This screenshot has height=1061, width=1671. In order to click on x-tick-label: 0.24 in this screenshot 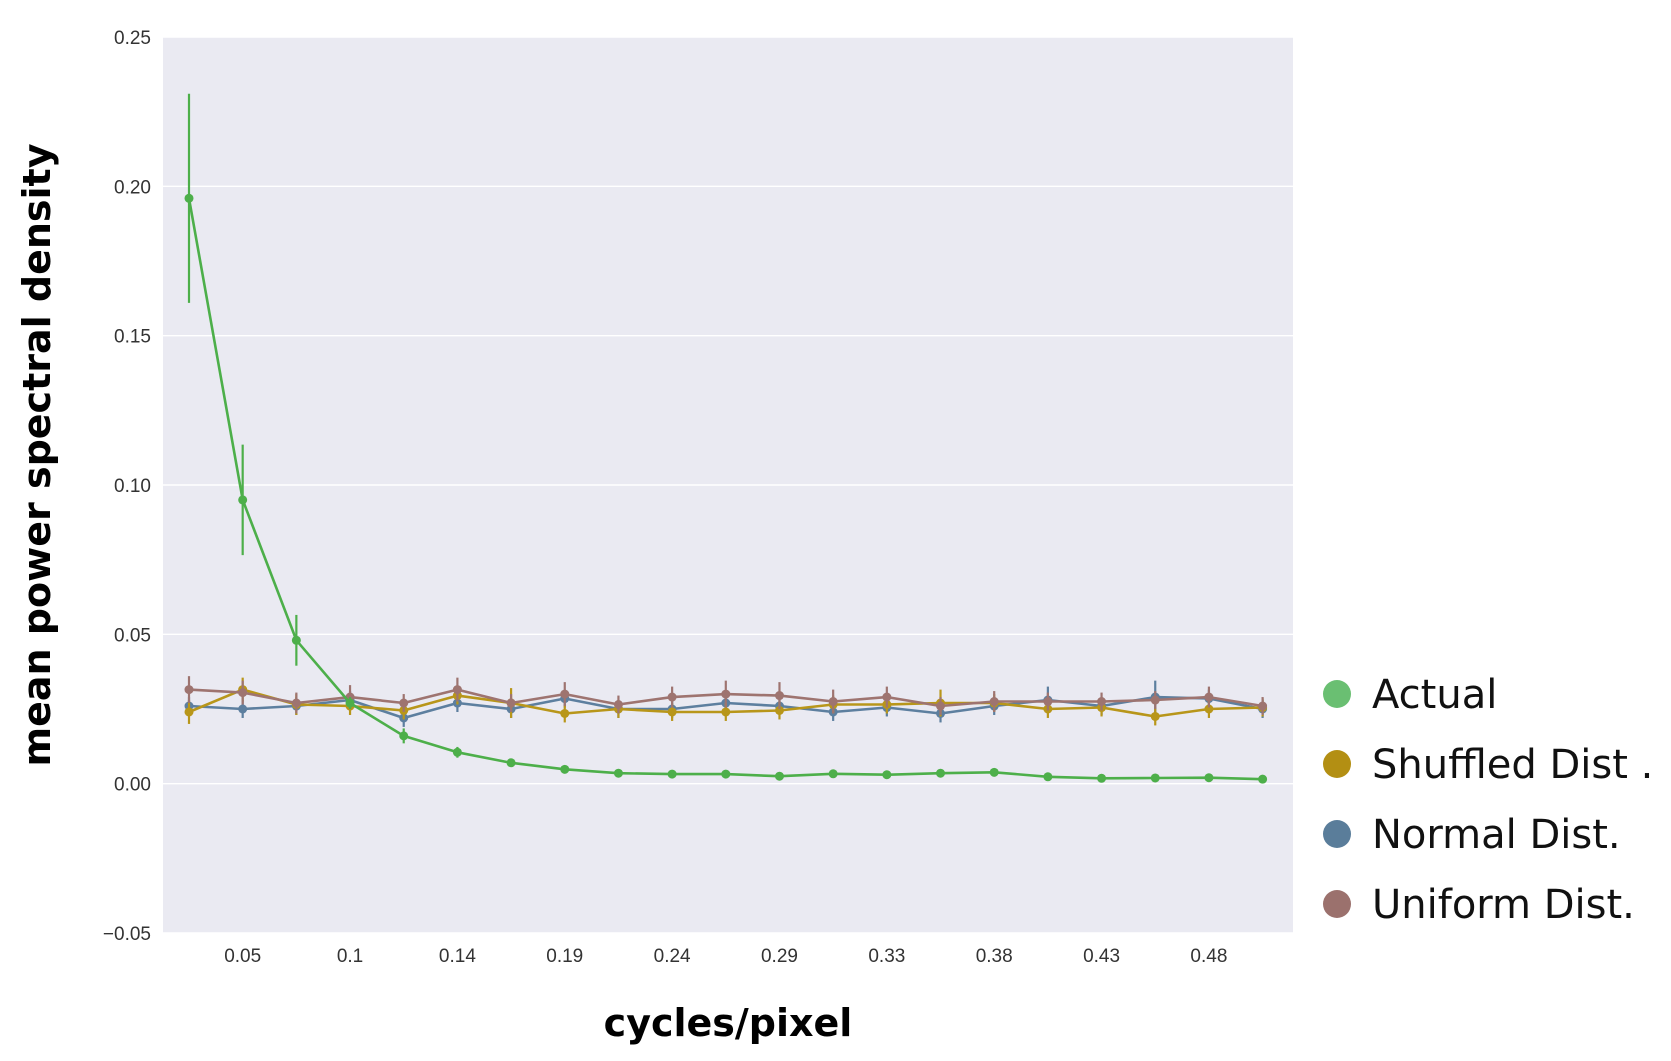, I will do `click(672, 956)`.